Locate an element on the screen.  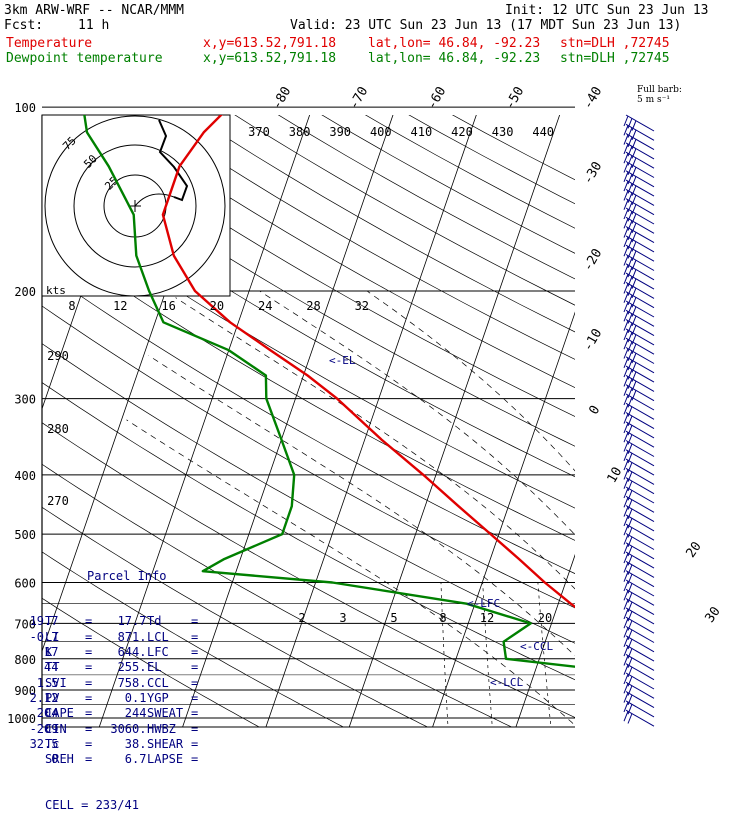
parcel-label-2: Td is located at coordinates (154, 621).